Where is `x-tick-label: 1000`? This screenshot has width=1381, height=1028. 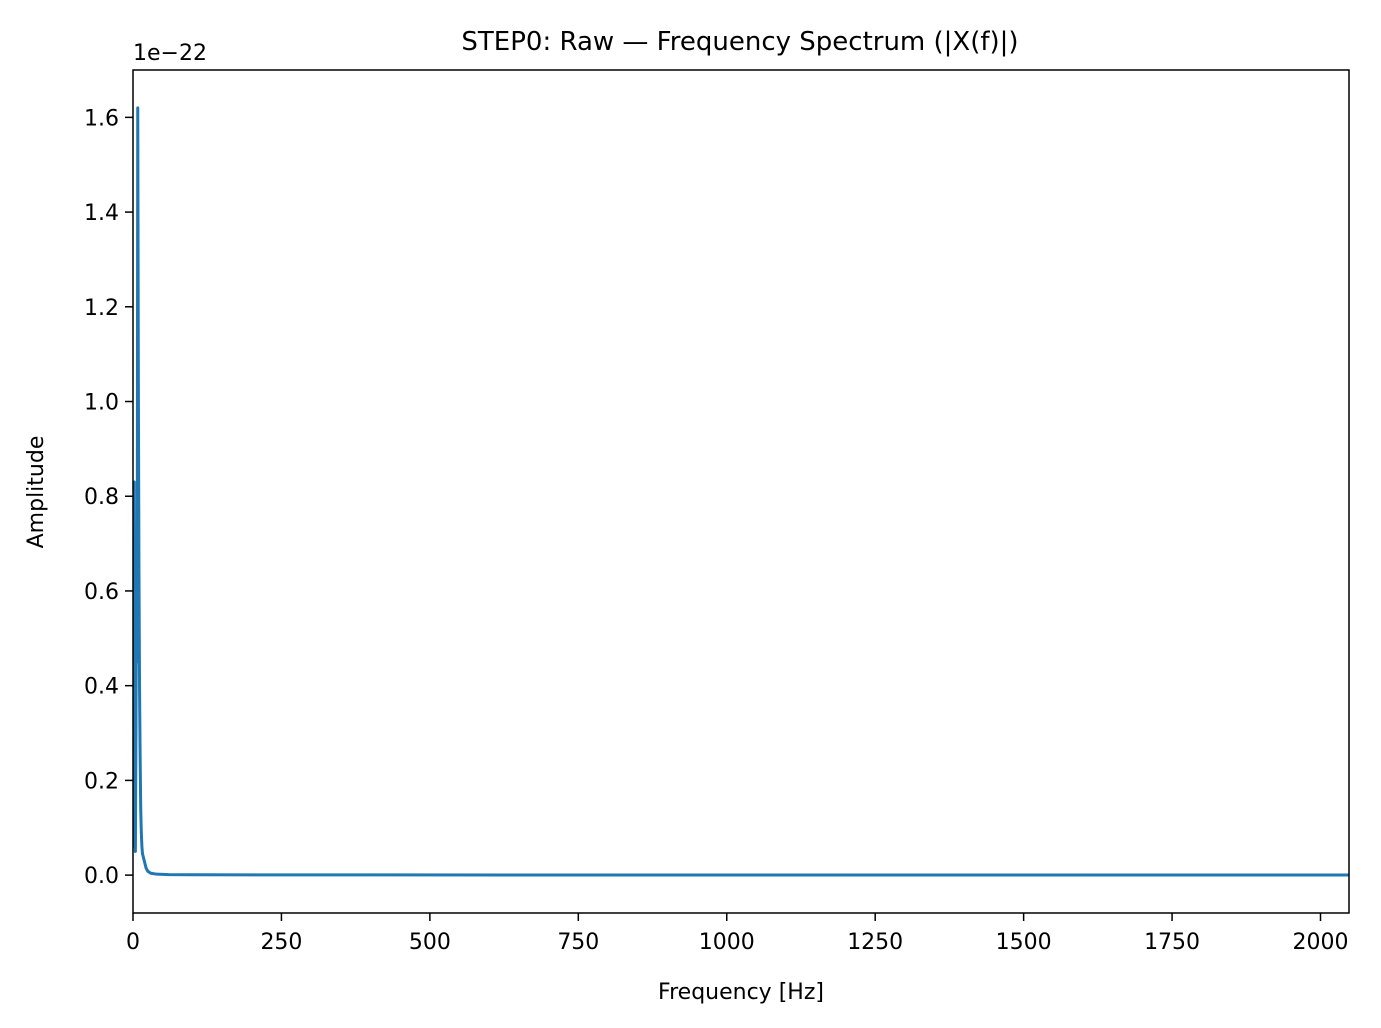 x-tick-label: 1000 is located at coordinates (727, 942).